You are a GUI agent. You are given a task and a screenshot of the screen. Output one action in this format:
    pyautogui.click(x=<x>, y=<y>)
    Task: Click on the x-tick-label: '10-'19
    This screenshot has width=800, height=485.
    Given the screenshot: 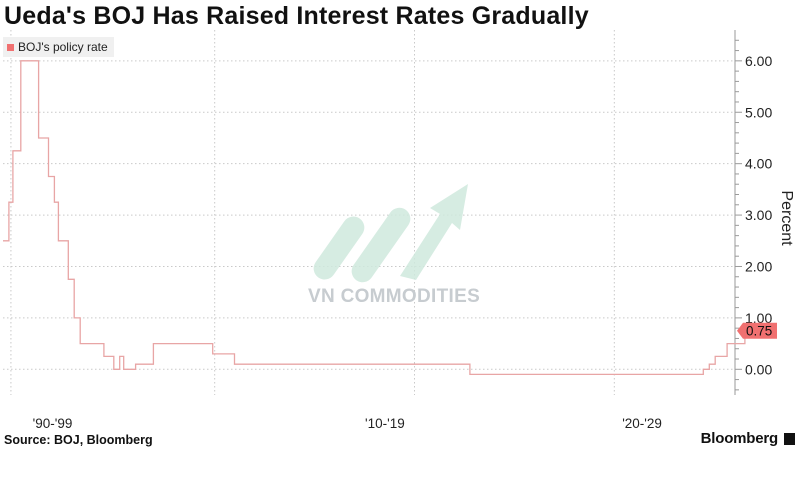 What is the action you would take?
    pyautogui.click(x=385, y=423)
    